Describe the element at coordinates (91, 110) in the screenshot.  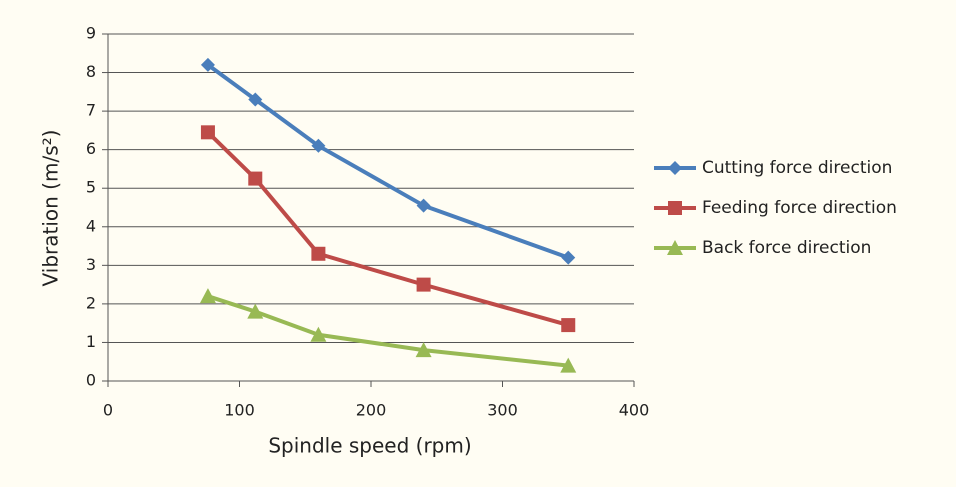
I see `y-tick-label: 7` at that location.